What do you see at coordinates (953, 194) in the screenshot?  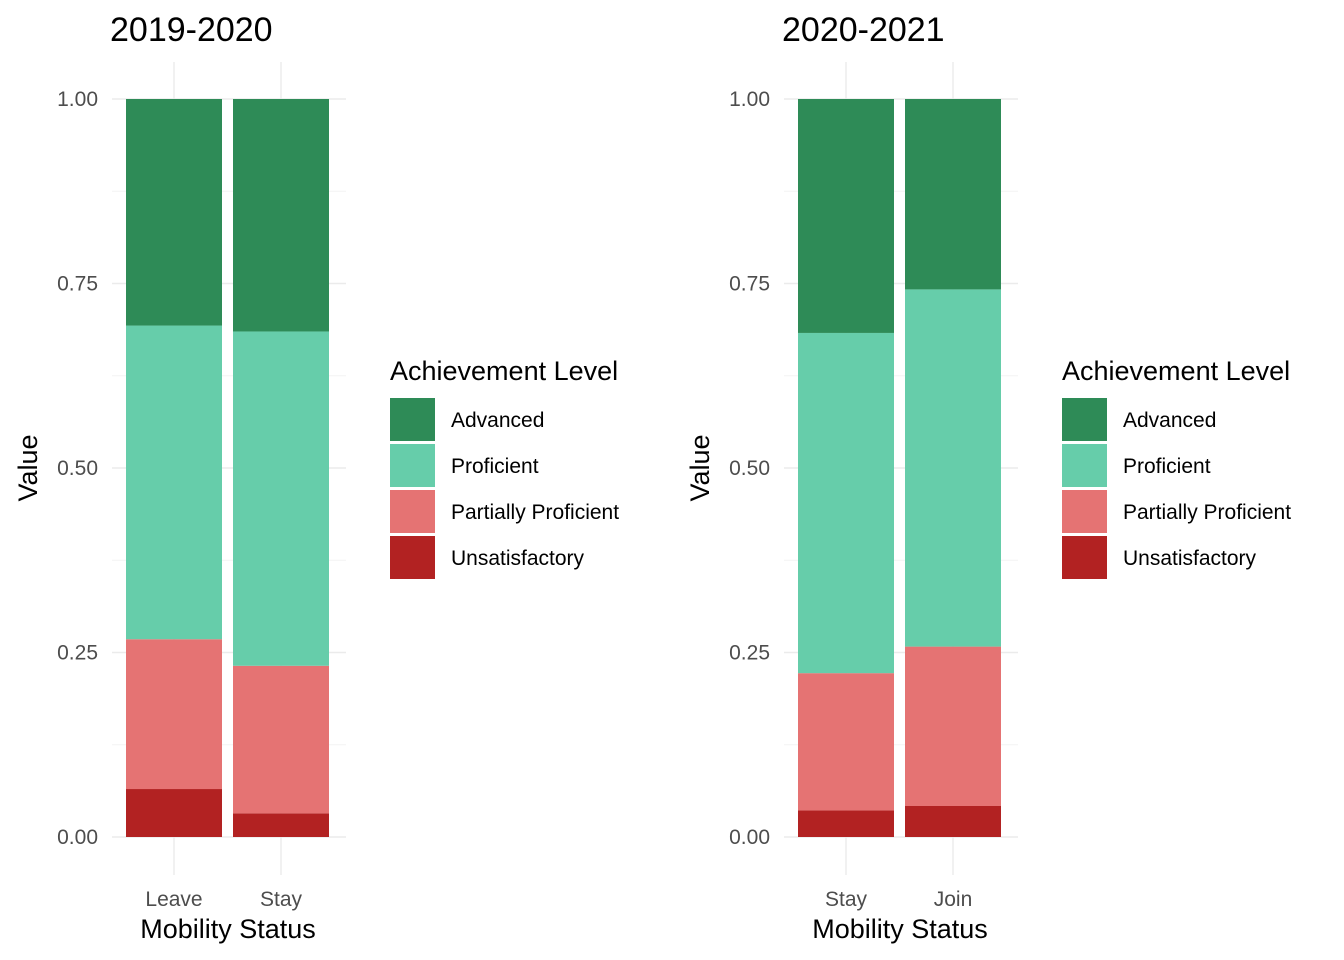 I see `bar-segment-join-advanced` at bounding box center [953, 194].